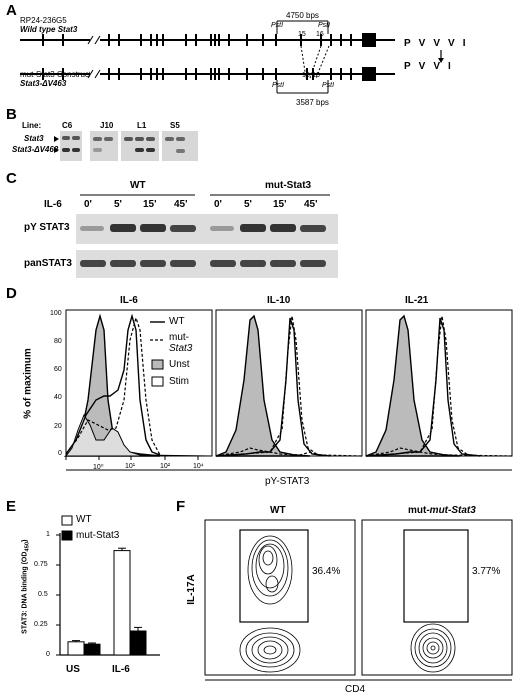 This screenshot has width=520, height=698. I want to click on contours-wt, so click(270, 604).